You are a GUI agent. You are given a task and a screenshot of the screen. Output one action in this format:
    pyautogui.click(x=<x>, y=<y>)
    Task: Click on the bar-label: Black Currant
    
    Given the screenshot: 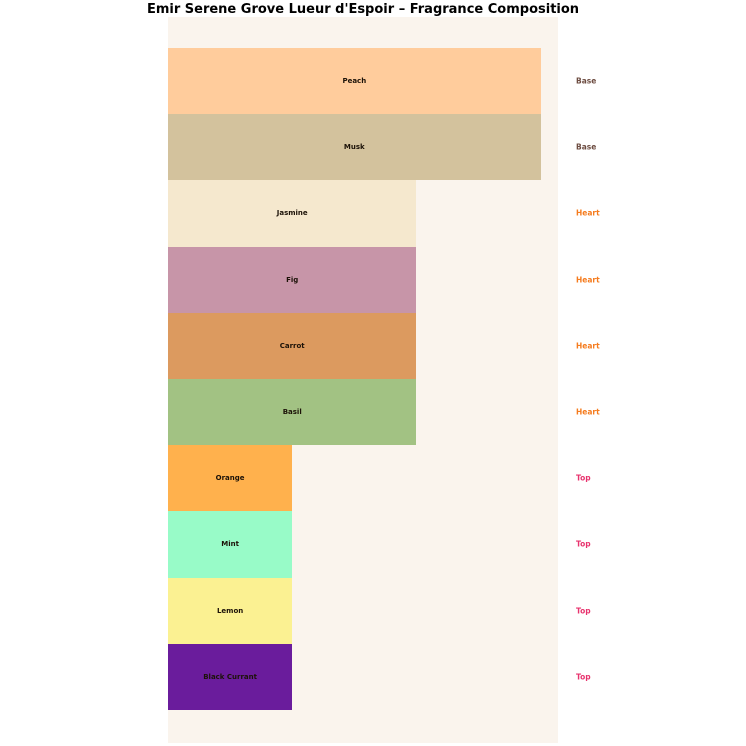 What is the action you would take?
    pyautogui.click(x=230, y=676)
    